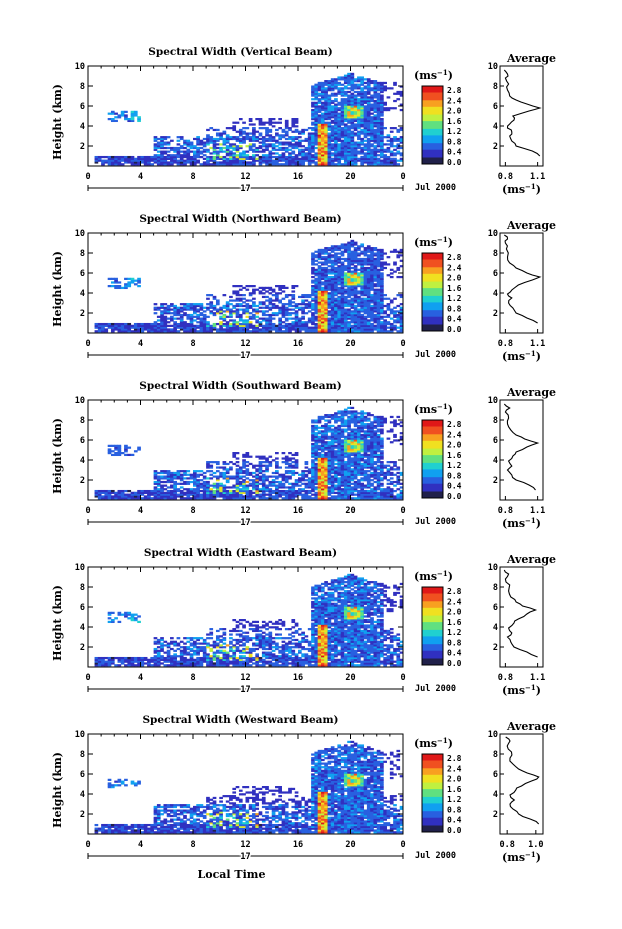 The height and width of the screenshot is (929, 622). What do you see at coordinates (57, 122) in the screenshot?
I see `y-axis-label: Height (km)` at bounding box center [57, 122].